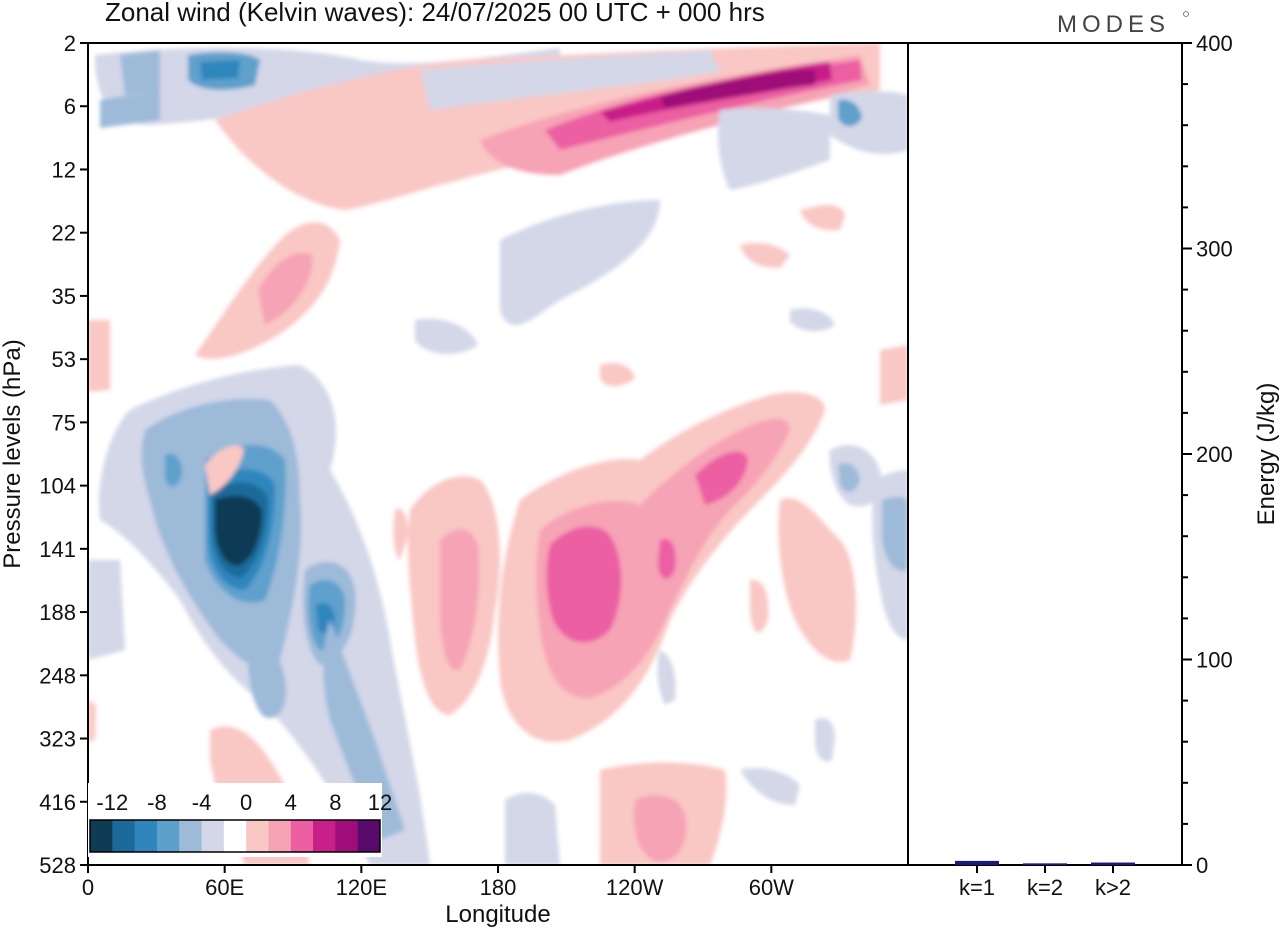  I want to click on pressure-tick-label: 22, so click(64, 233).